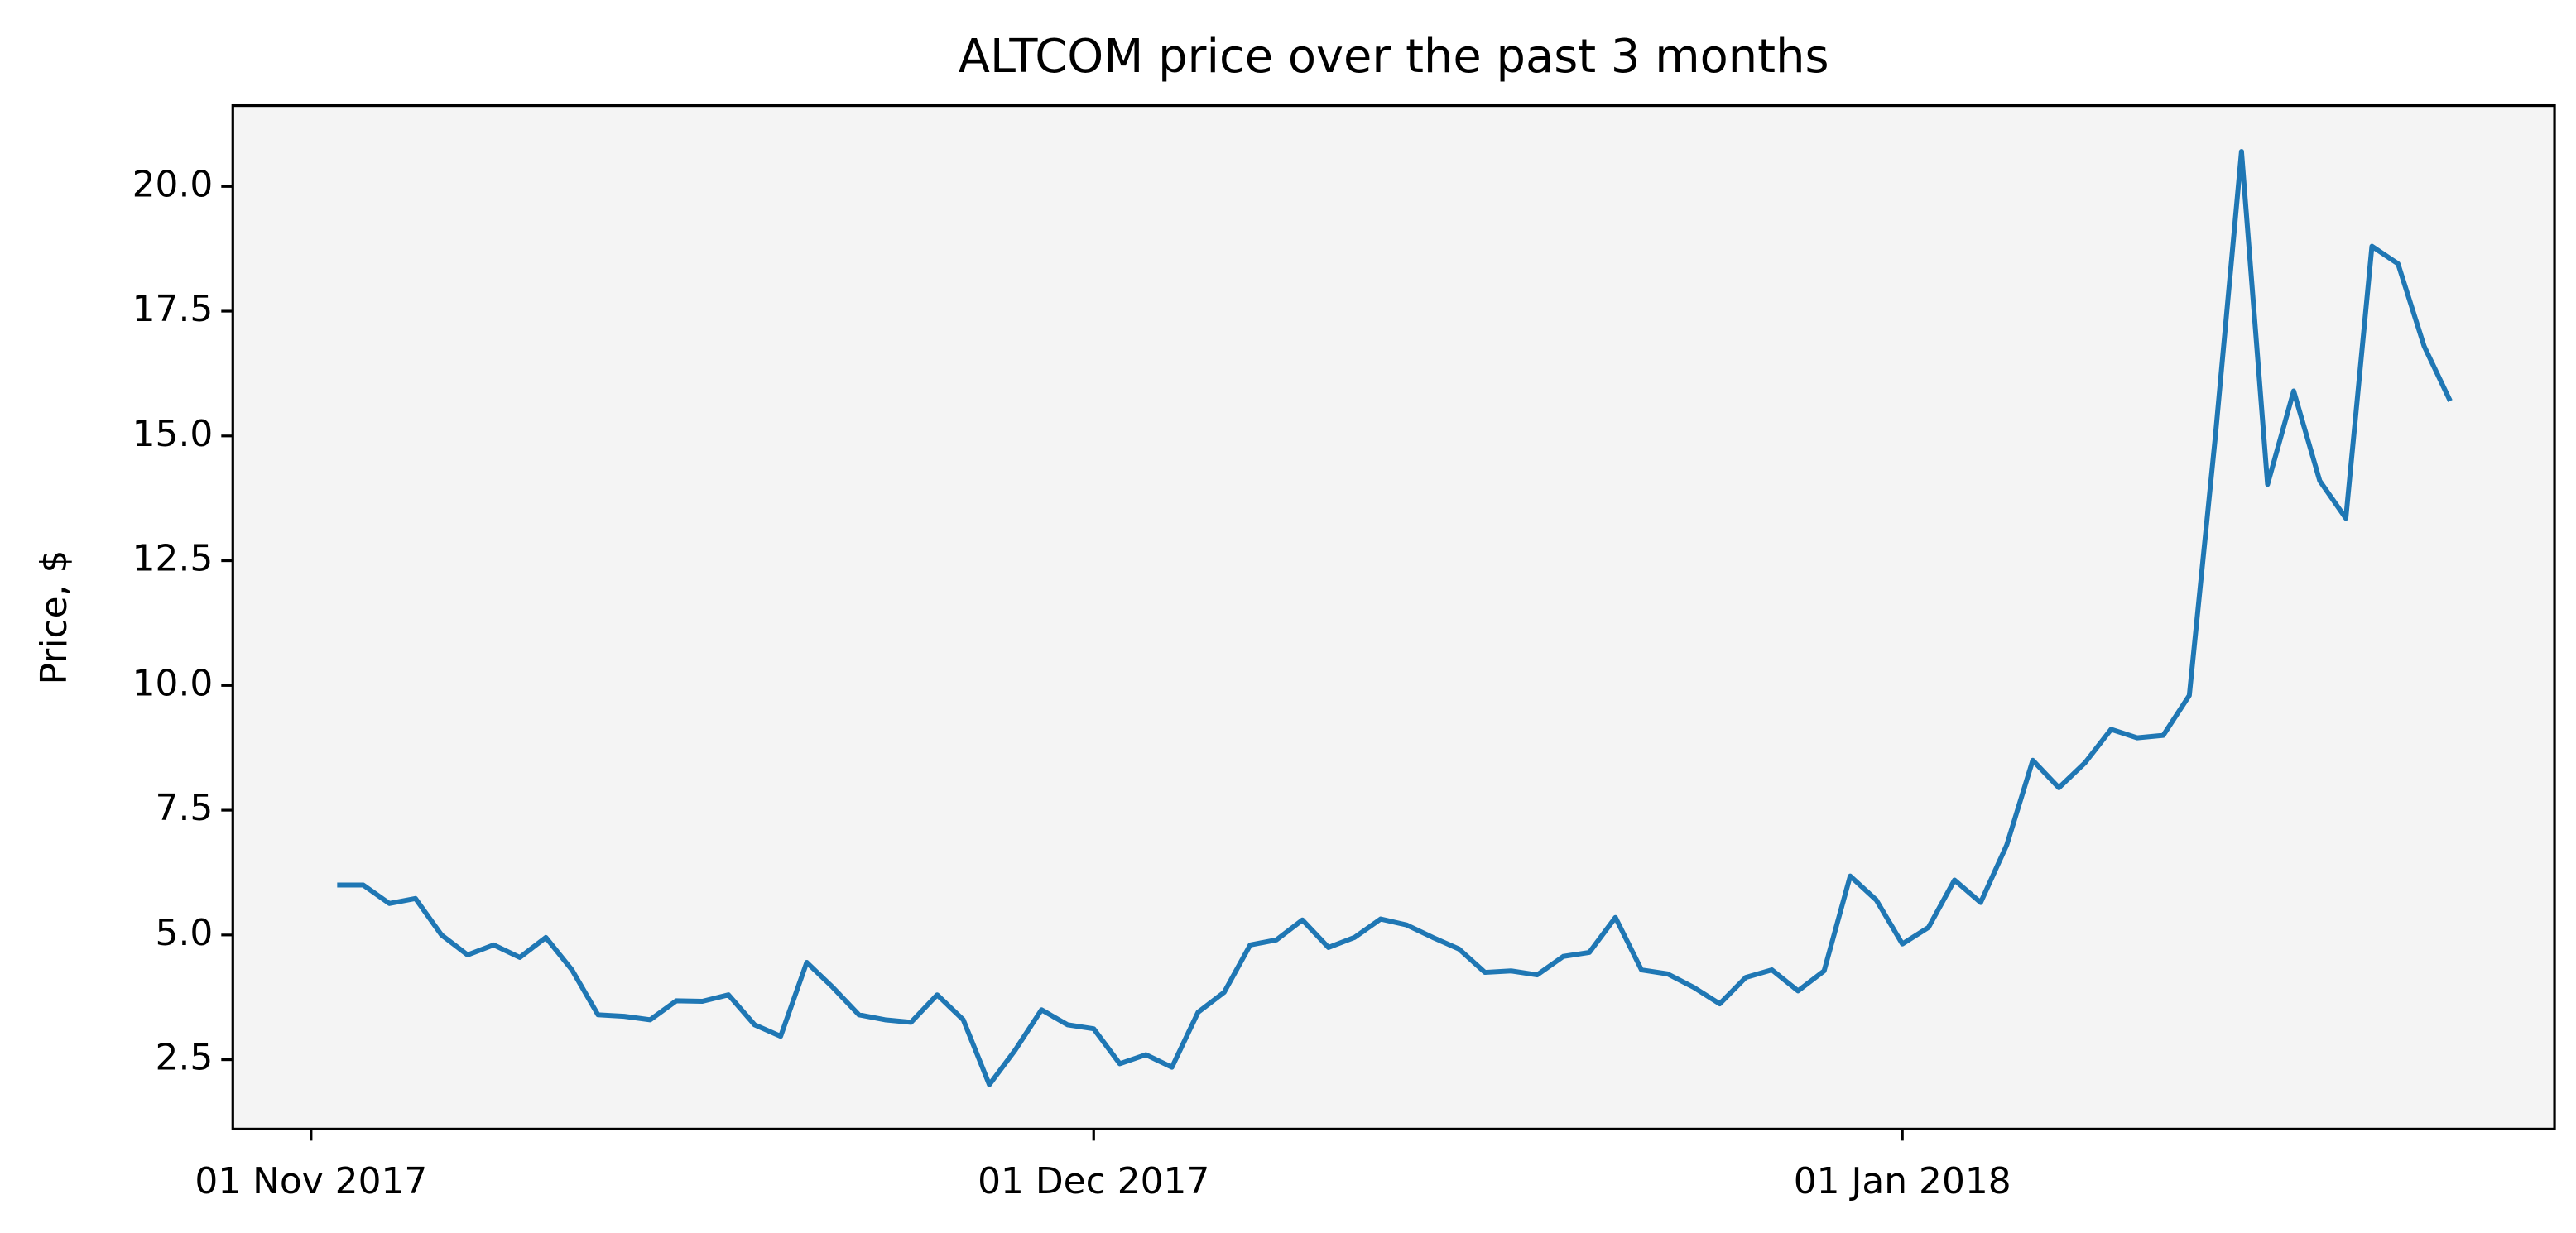  I want to click on y-tick-label: 20.0, so click(173, 184).